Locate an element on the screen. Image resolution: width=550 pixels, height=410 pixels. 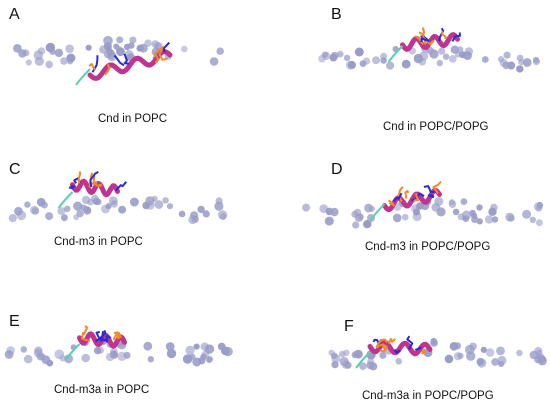
membrane-f is located at coordinates (437, 354).